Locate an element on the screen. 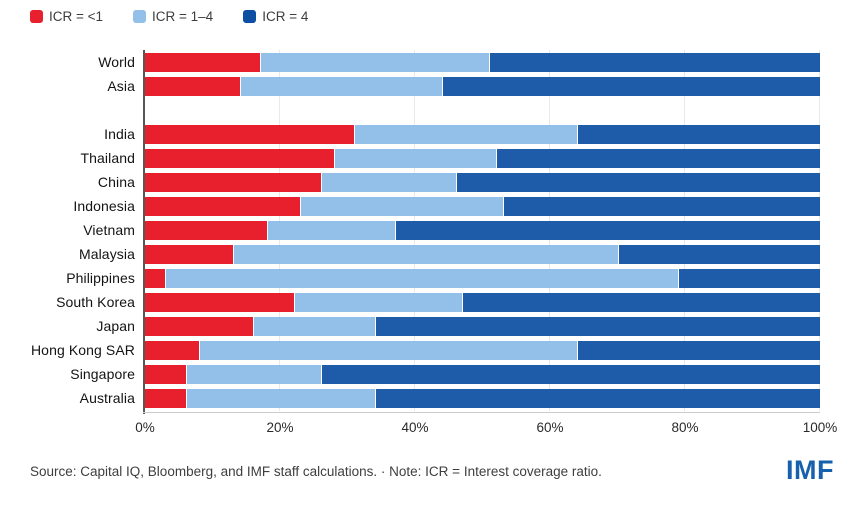 This screenshot has height=505, width=861. row-label: World is located at coordinates (116, 62).